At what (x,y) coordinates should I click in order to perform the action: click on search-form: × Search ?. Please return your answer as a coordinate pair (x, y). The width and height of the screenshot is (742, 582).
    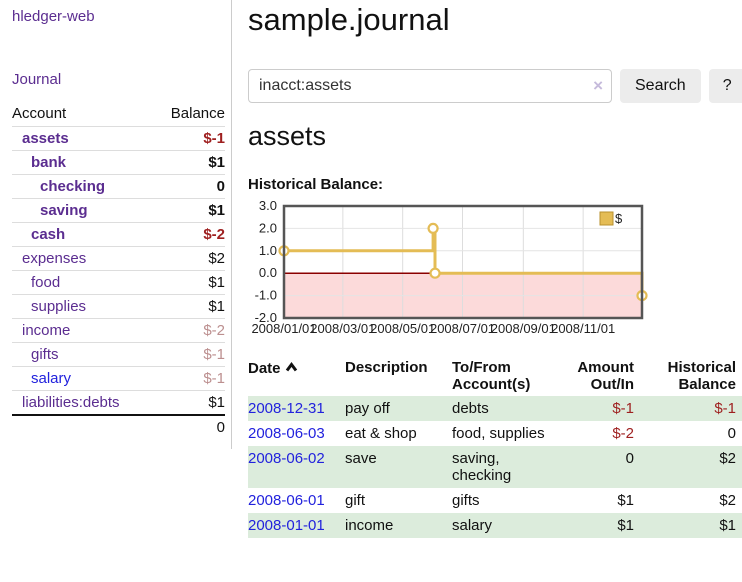
    Looking at the image, I should click on (495, 86).